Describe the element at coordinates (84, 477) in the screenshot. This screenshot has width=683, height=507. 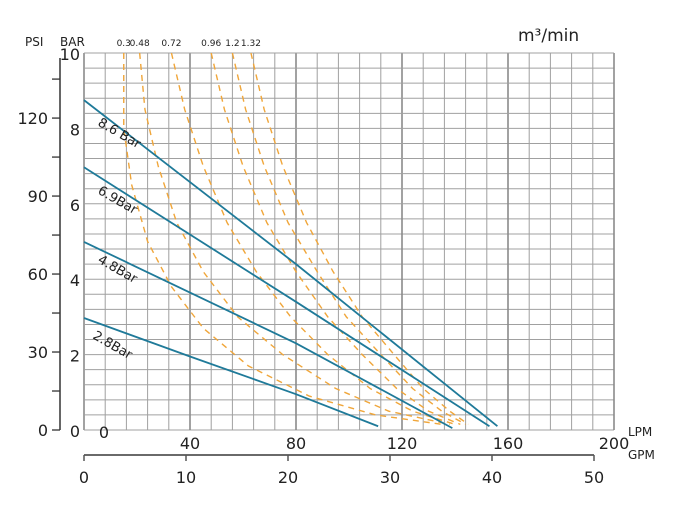
I see `gpm-tick-label: 0` at that location.